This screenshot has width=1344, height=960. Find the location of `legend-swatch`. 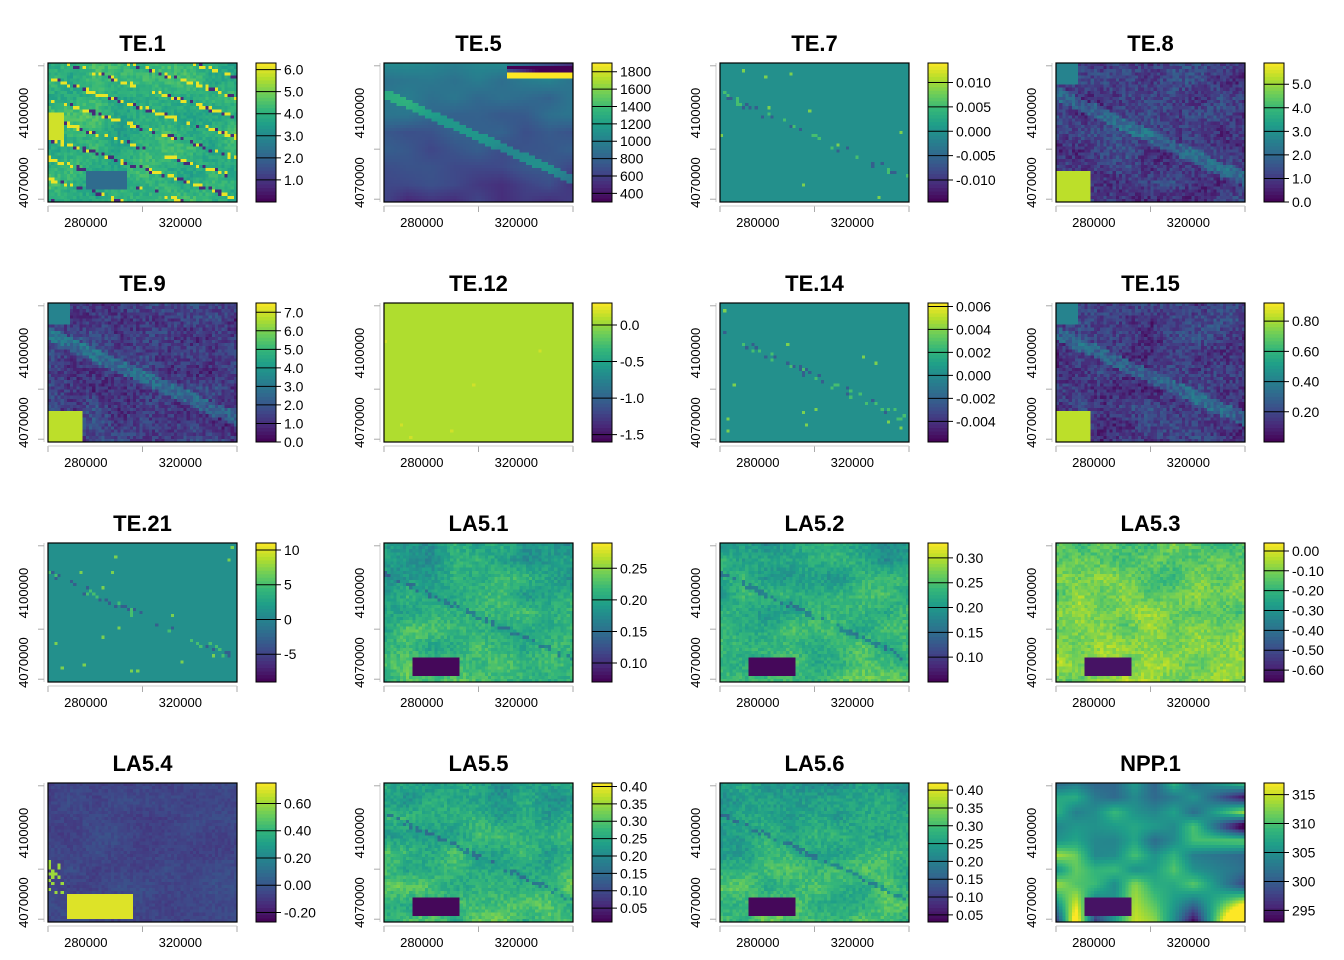

legend-swatch is located at coordinates (266, 190).